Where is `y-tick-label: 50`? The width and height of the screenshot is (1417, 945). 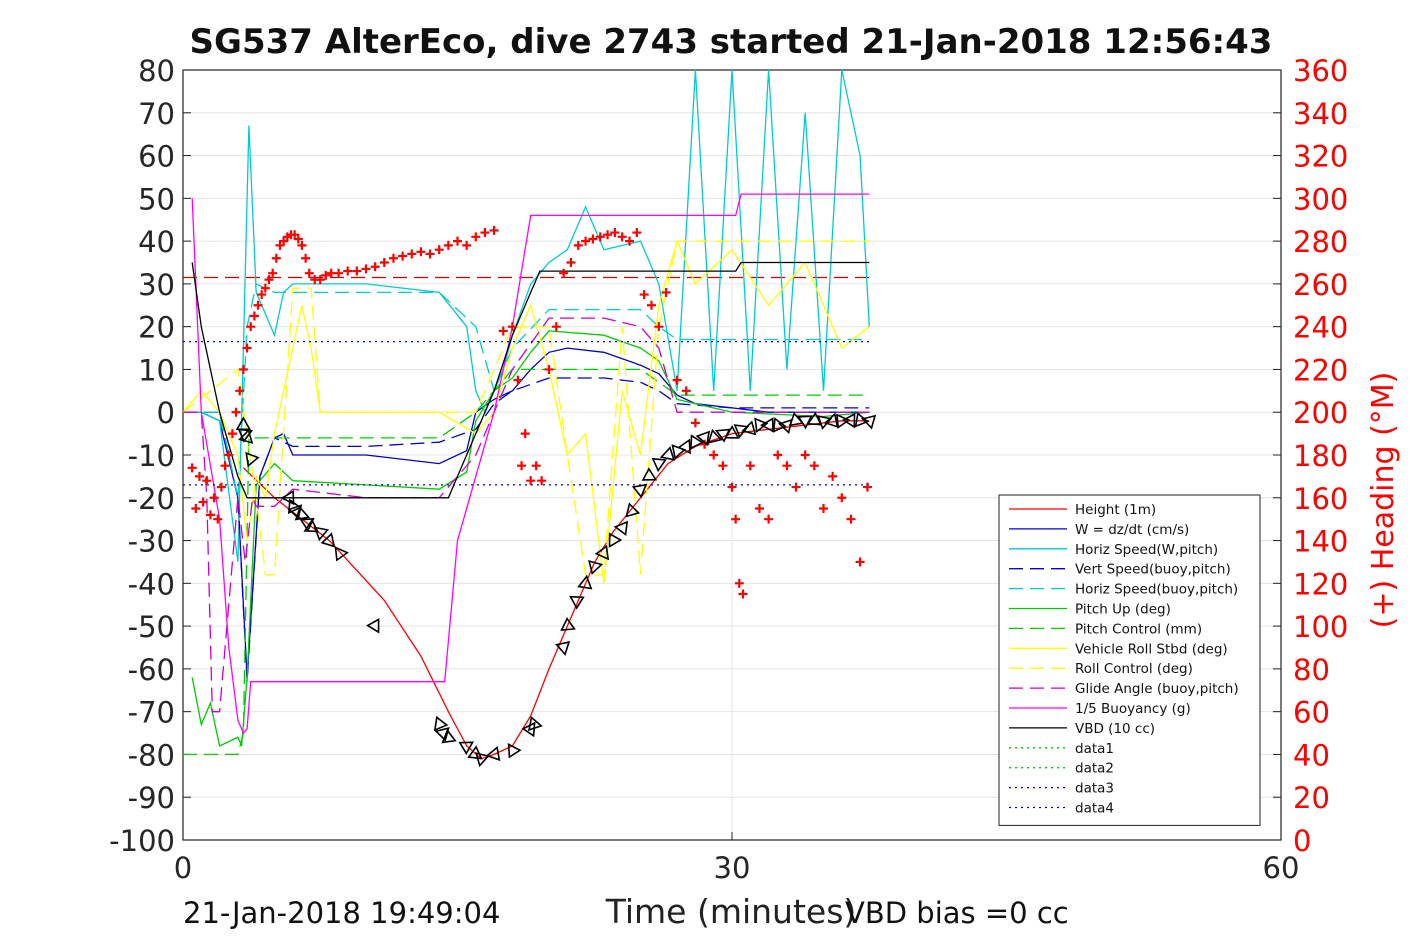
y-tick-label: 50 is located at coordinates (156, 199).